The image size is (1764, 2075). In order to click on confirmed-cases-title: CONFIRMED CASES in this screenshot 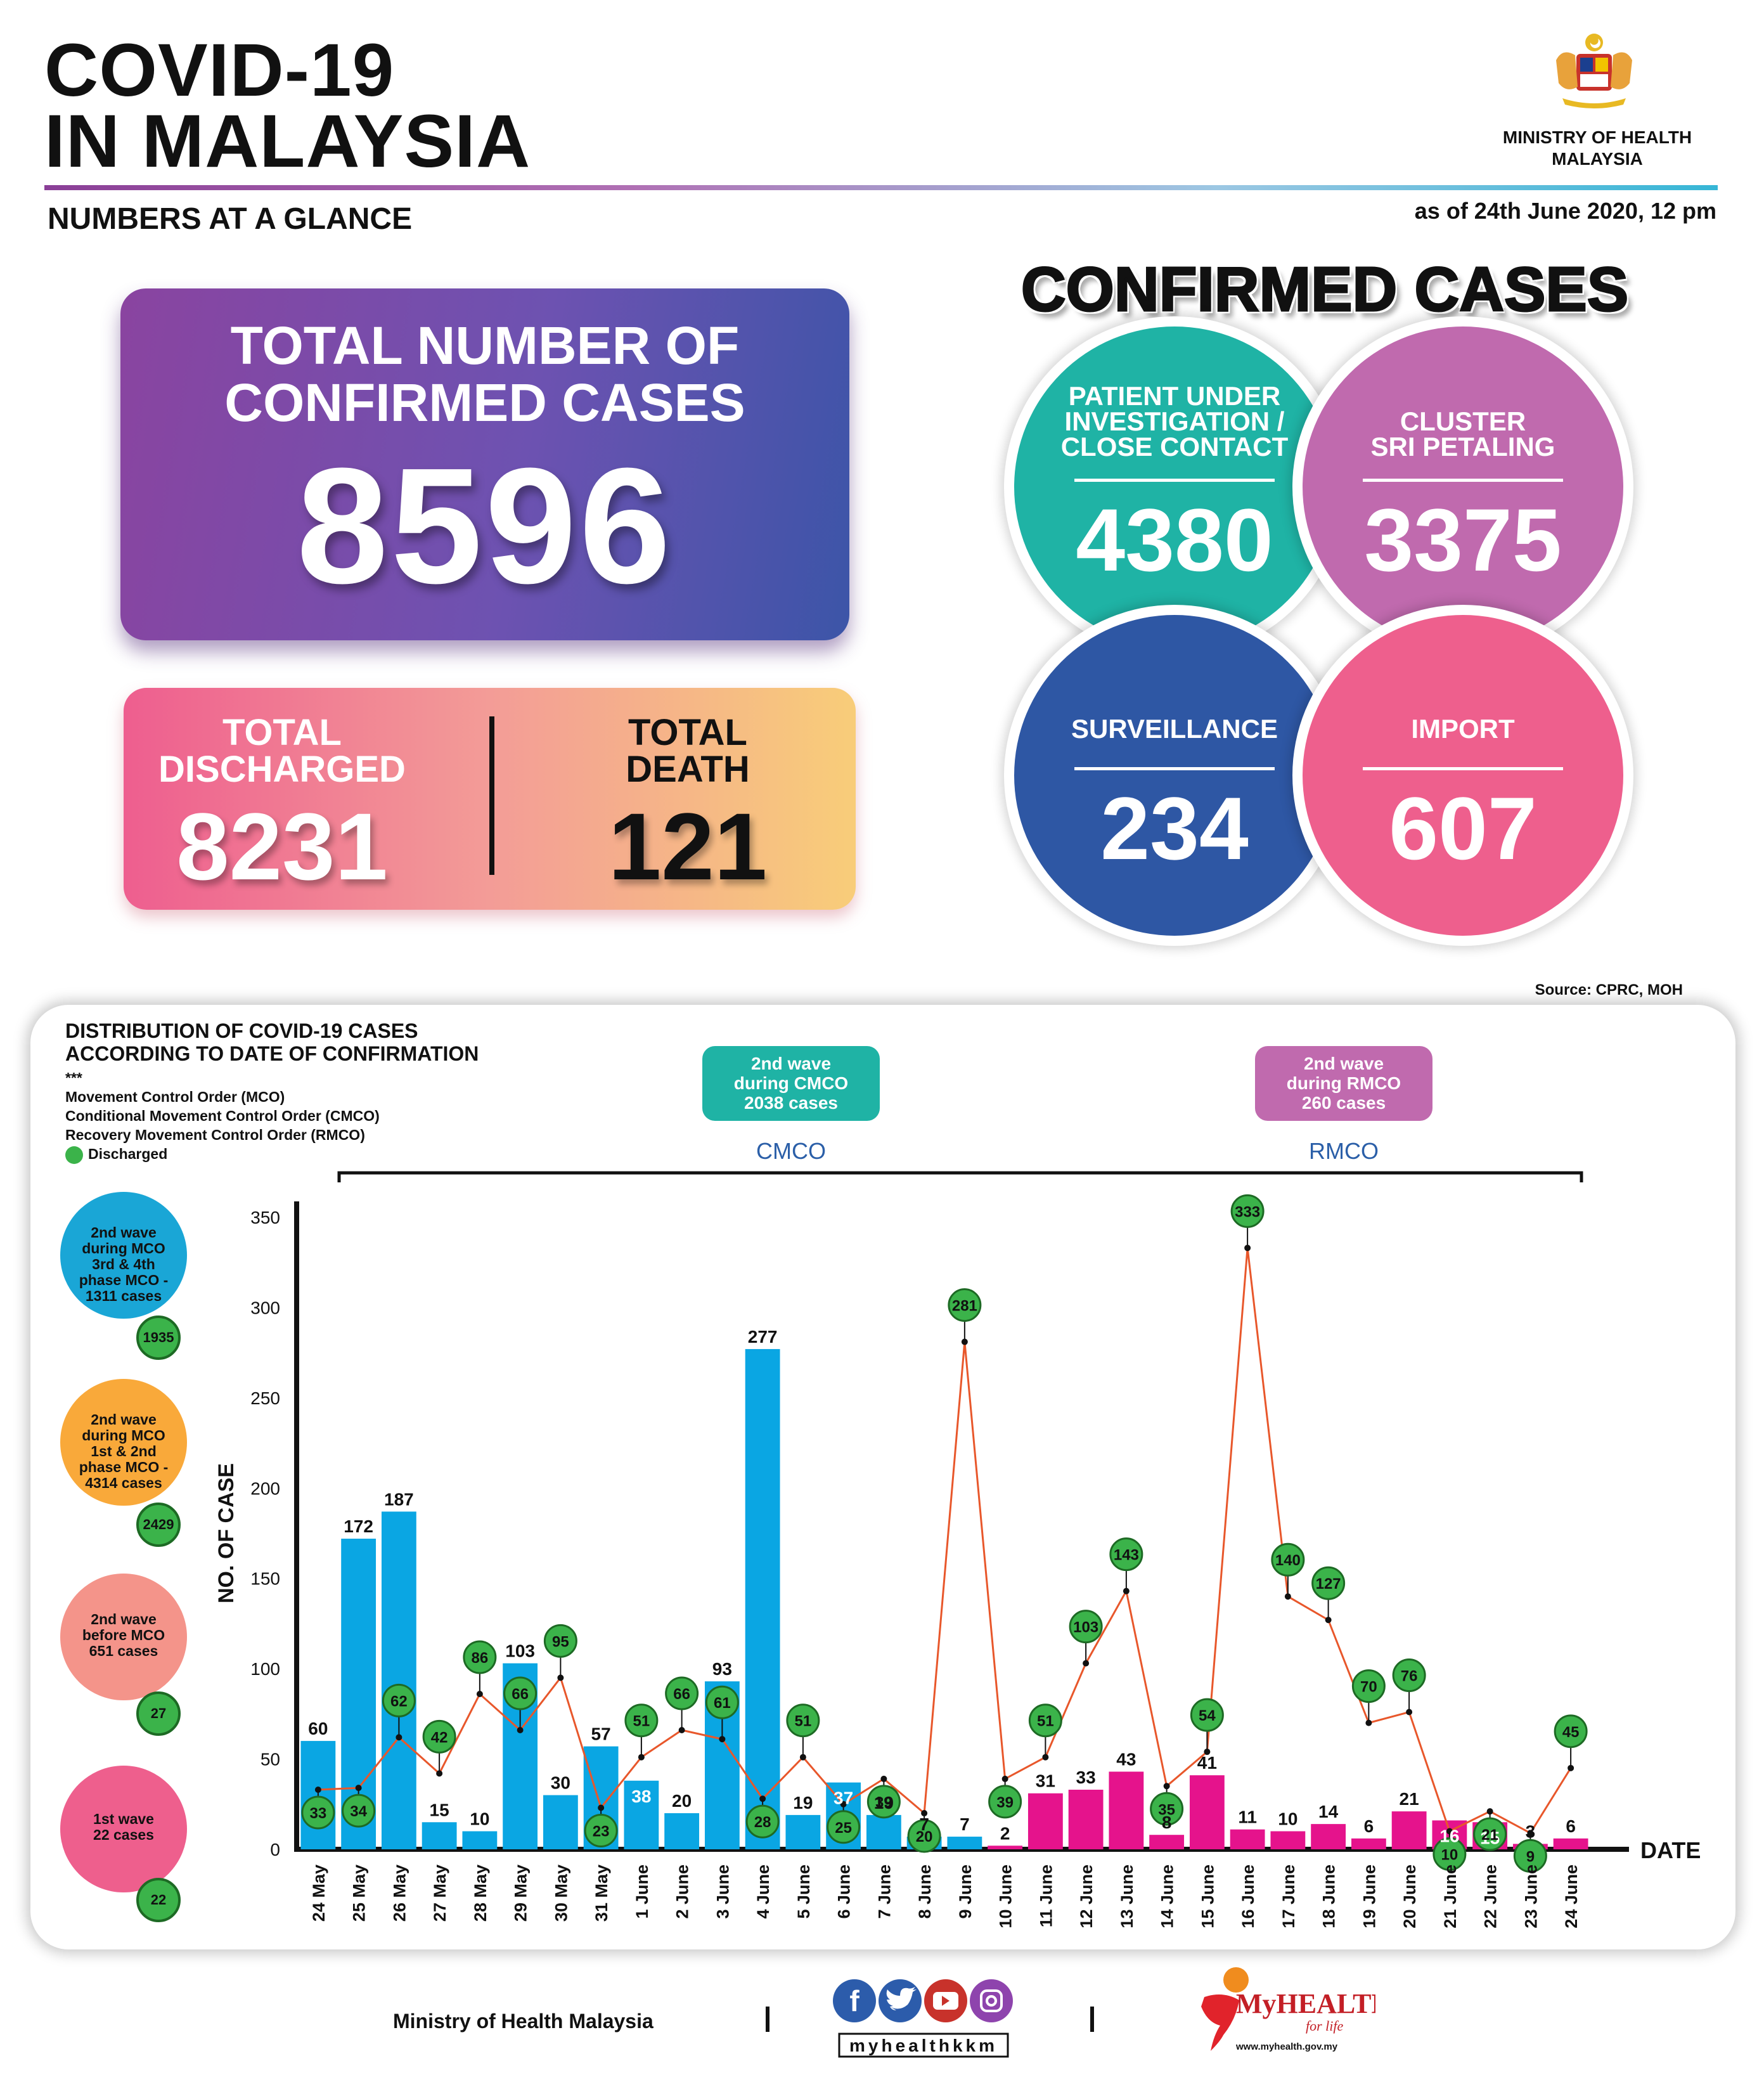, I will do `click(1324, 289)`.